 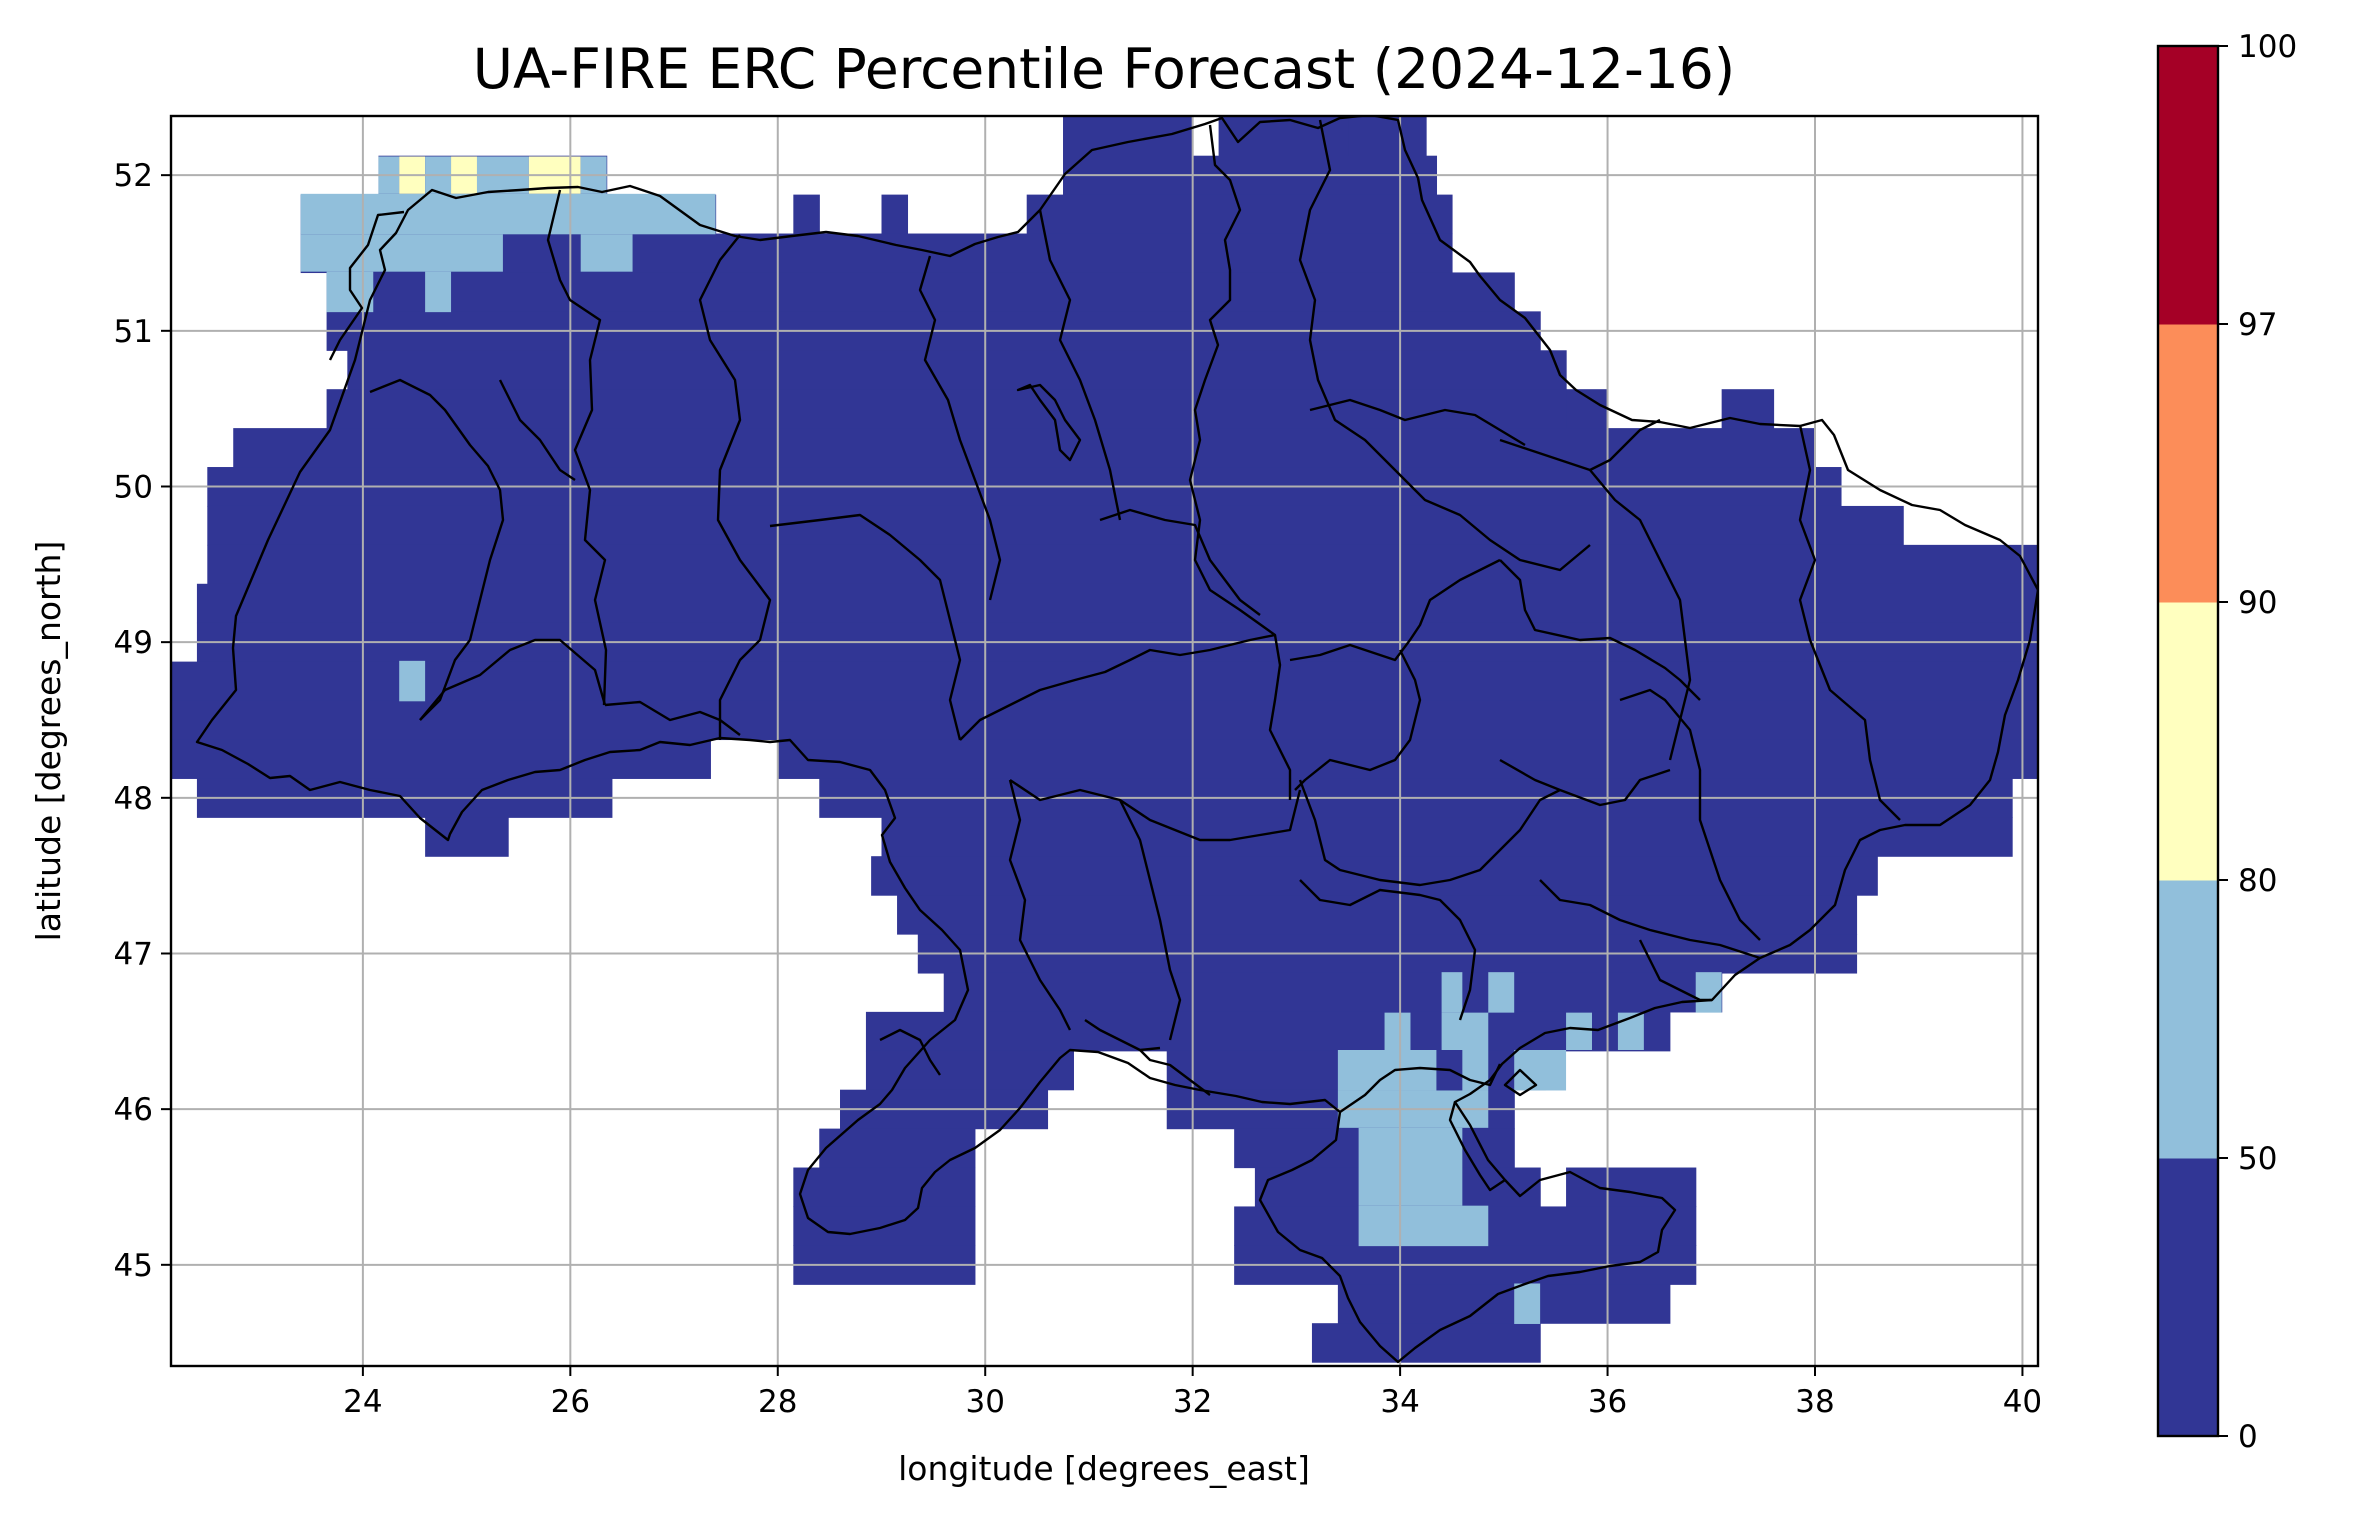 I want to click on y-tick-label: 49, so click(x=133, y=643).